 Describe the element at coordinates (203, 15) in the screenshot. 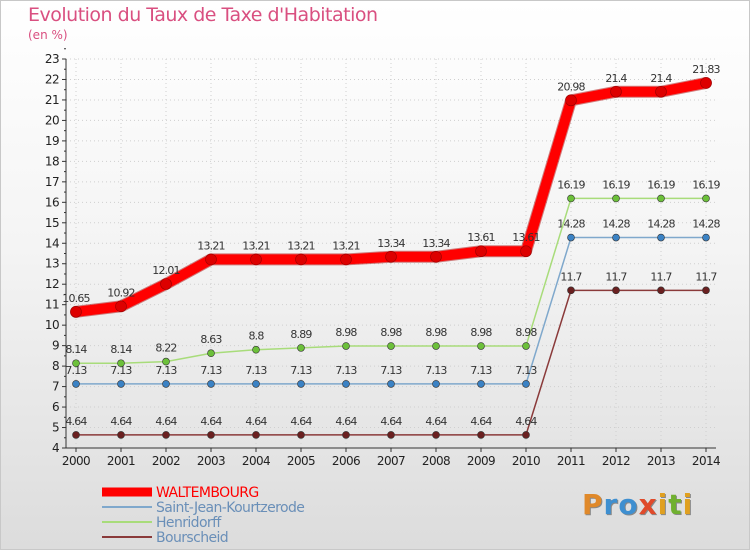

I see `chart-title: Evolution du Taux de Taxe d'Habitation` at that location.